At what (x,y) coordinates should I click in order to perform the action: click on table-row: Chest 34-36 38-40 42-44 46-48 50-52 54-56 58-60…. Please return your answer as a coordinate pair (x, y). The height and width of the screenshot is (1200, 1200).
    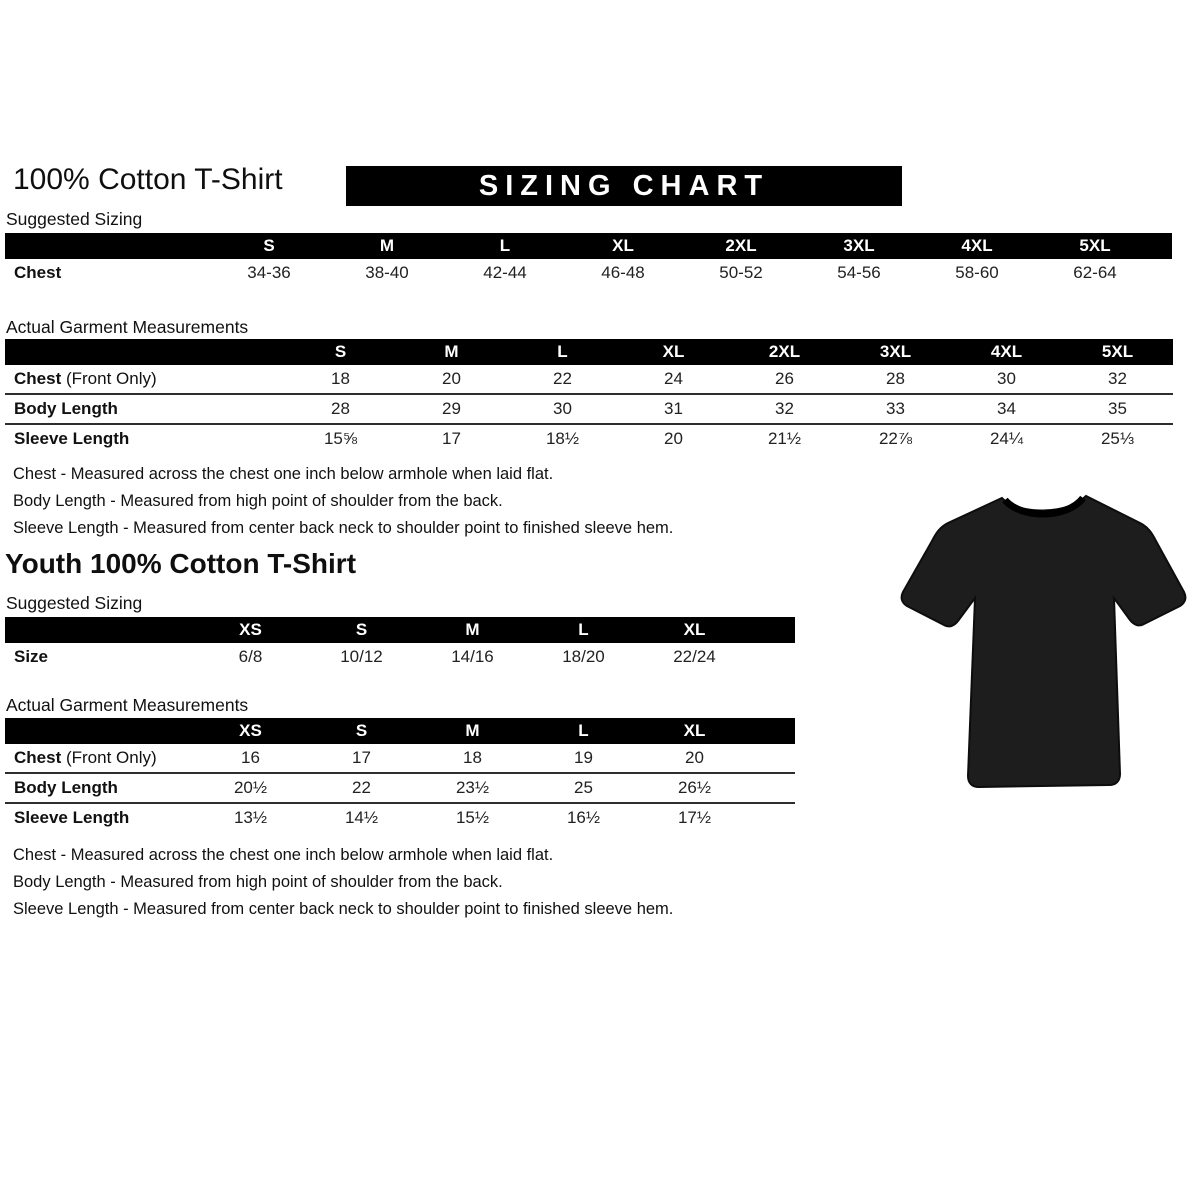
    Looking at the image, I should click on (588, 273).